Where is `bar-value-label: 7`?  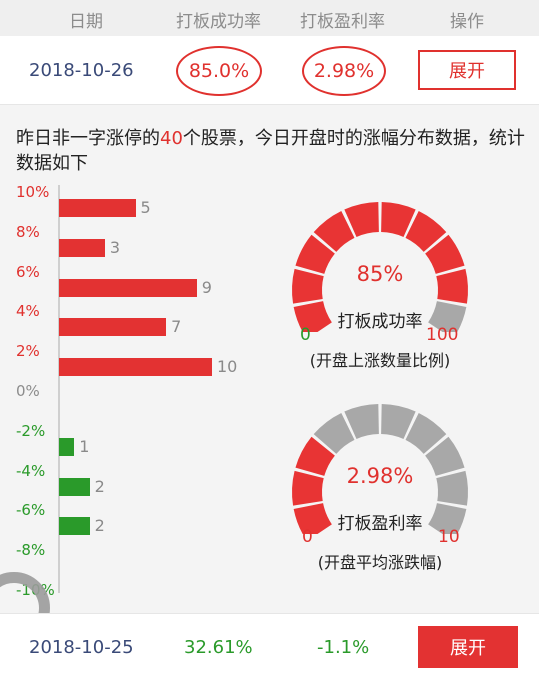
bar-value-label: 7 is located at coordinates (176, 327).